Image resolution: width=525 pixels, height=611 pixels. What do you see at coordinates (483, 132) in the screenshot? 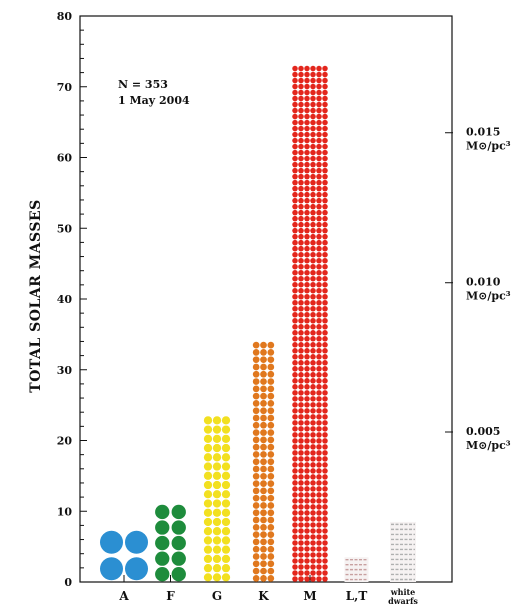
I see `right-axis-label-value: 0.015` at bounding box center [483, 132].